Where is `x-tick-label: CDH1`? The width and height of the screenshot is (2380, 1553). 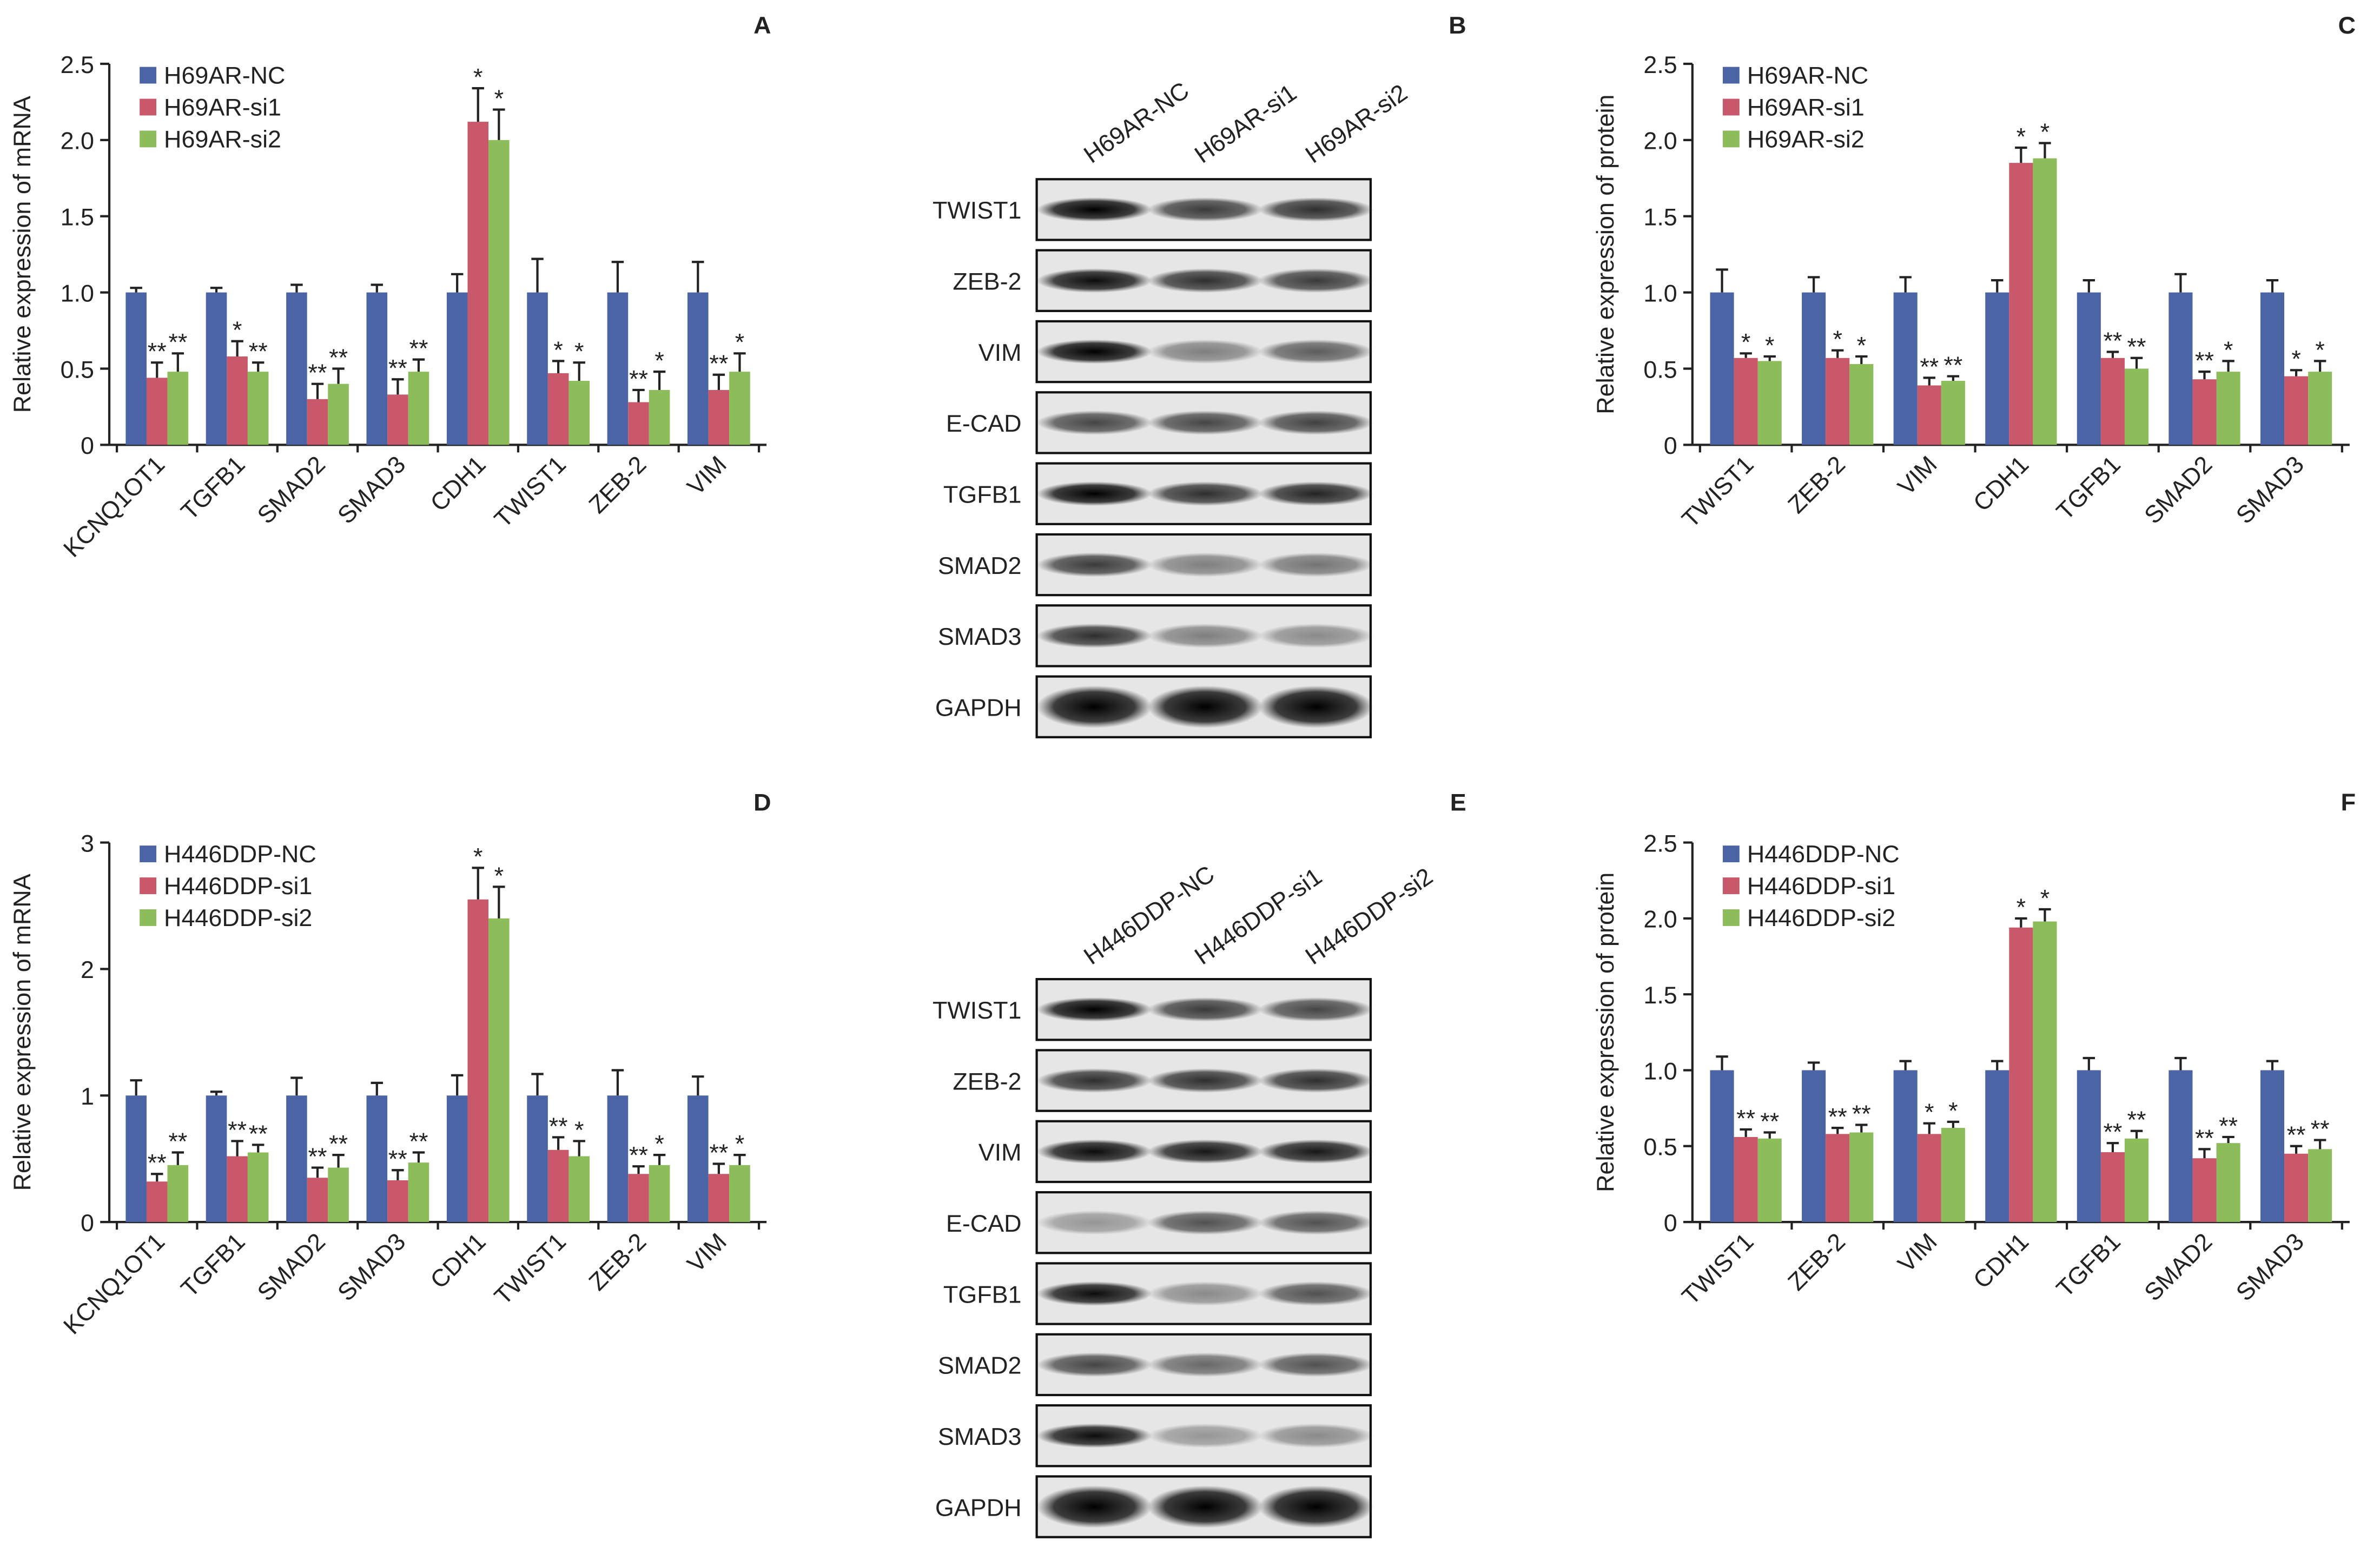
x-tick-label: CDH1 is located at coordinates (458, 1260).